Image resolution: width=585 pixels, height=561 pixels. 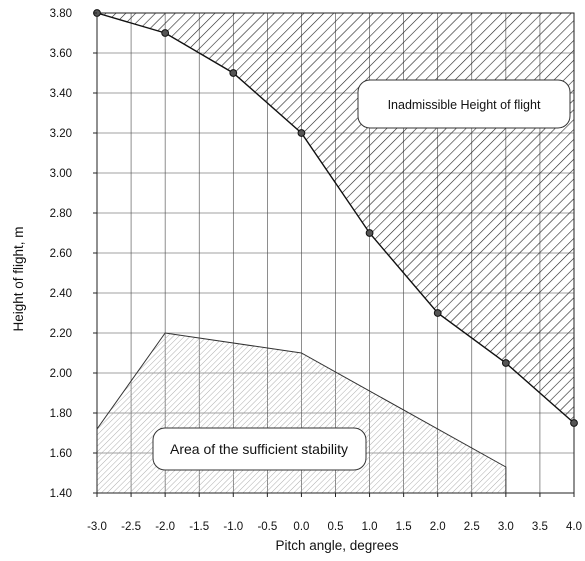 What do you see at coordinates (61, 334) in the screenshot?
I see `y-tick-label: 2.20` at bounding box center [61, 334].